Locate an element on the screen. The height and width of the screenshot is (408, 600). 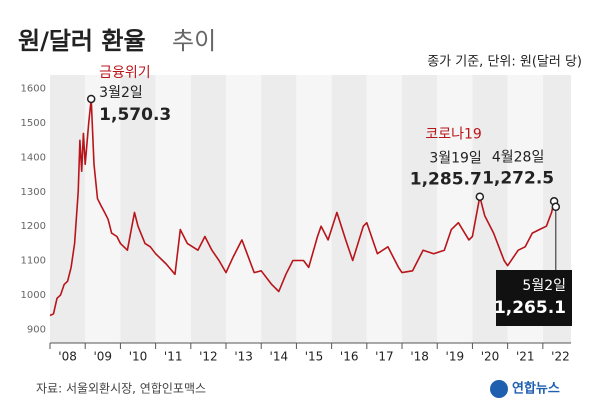
y-tick-label: 900 is located at coordinates (36, 329).